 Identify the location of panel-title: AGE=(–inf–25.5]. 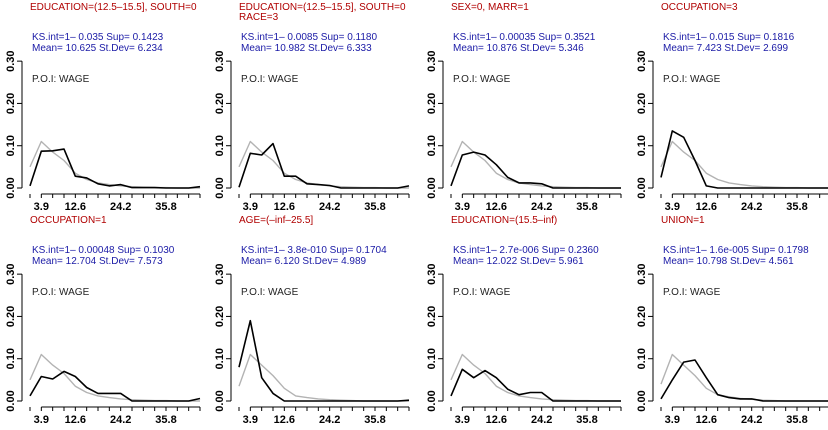
(276, 220).